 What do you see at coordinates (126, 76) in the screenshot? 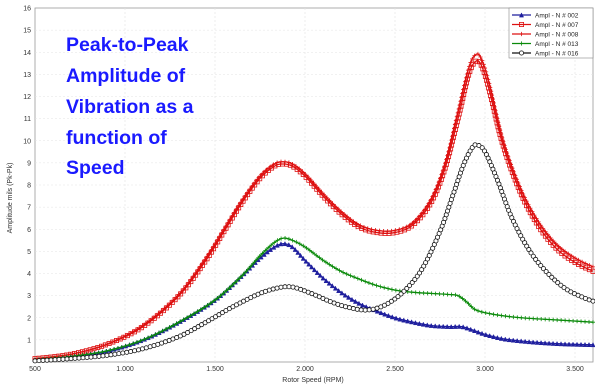
I see `annotation-line-2: Amplitude of` at bounding box center [126, 76].